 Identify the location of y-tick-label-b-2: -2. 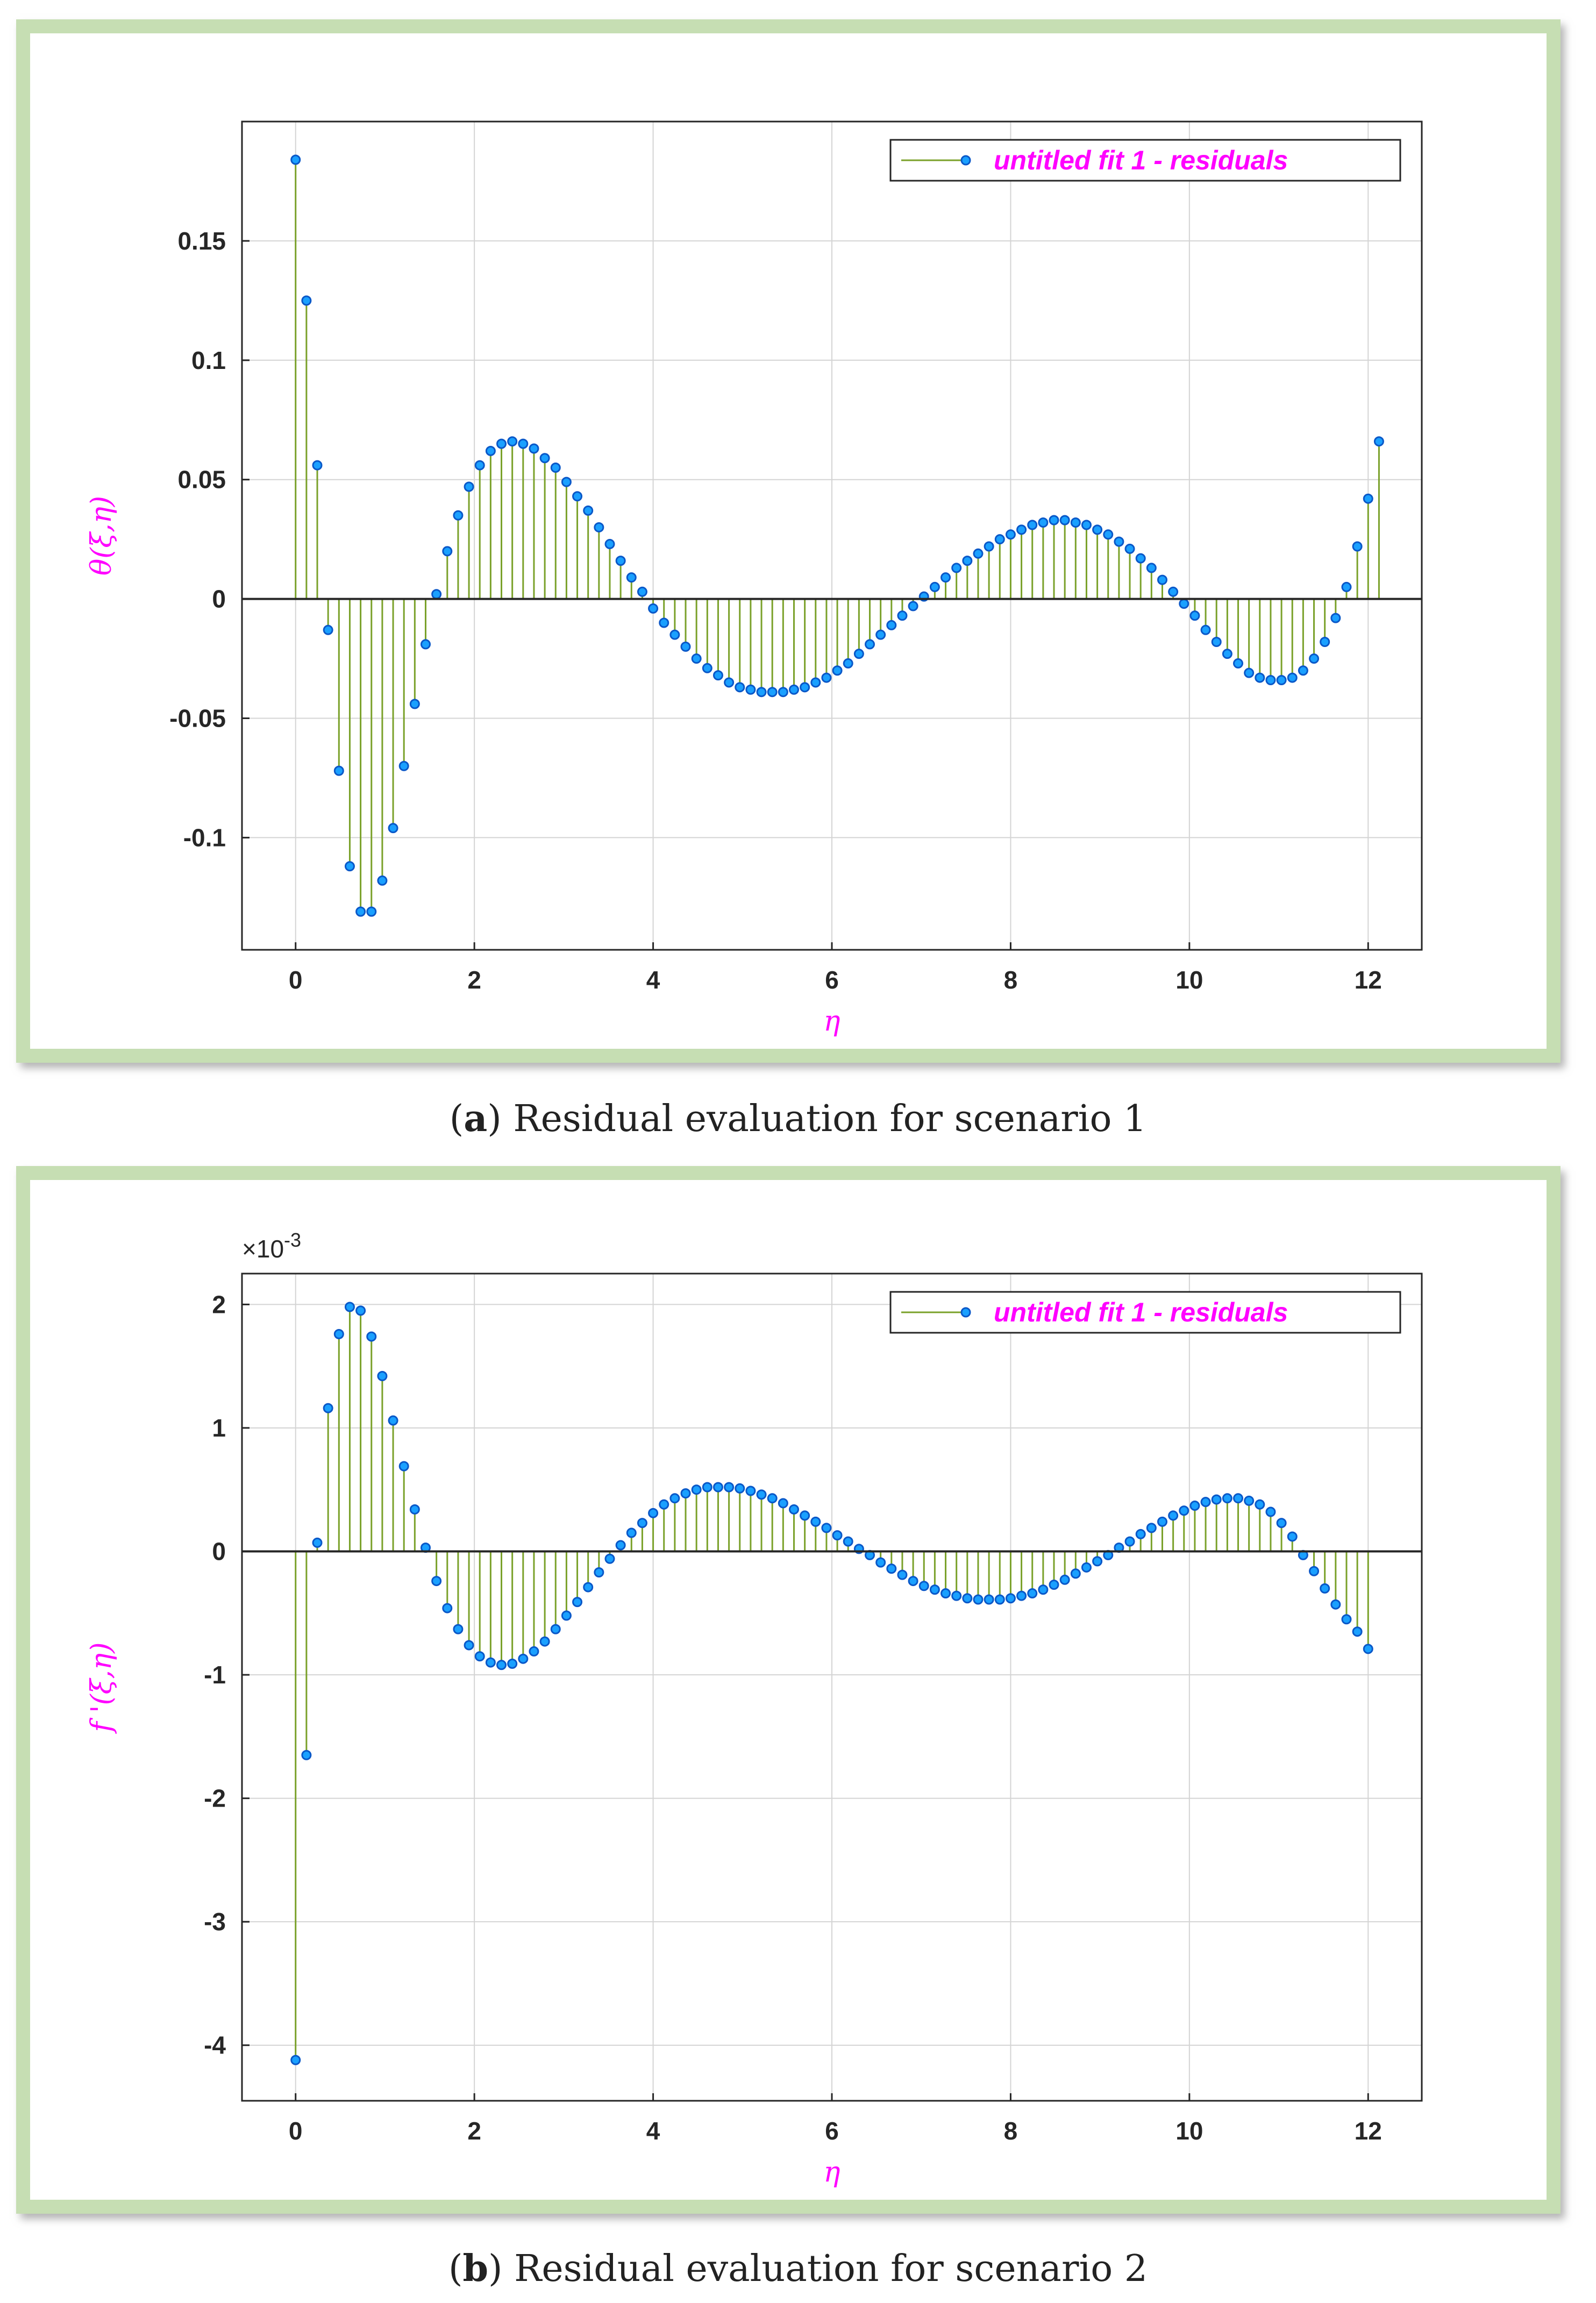
(215, 1799).